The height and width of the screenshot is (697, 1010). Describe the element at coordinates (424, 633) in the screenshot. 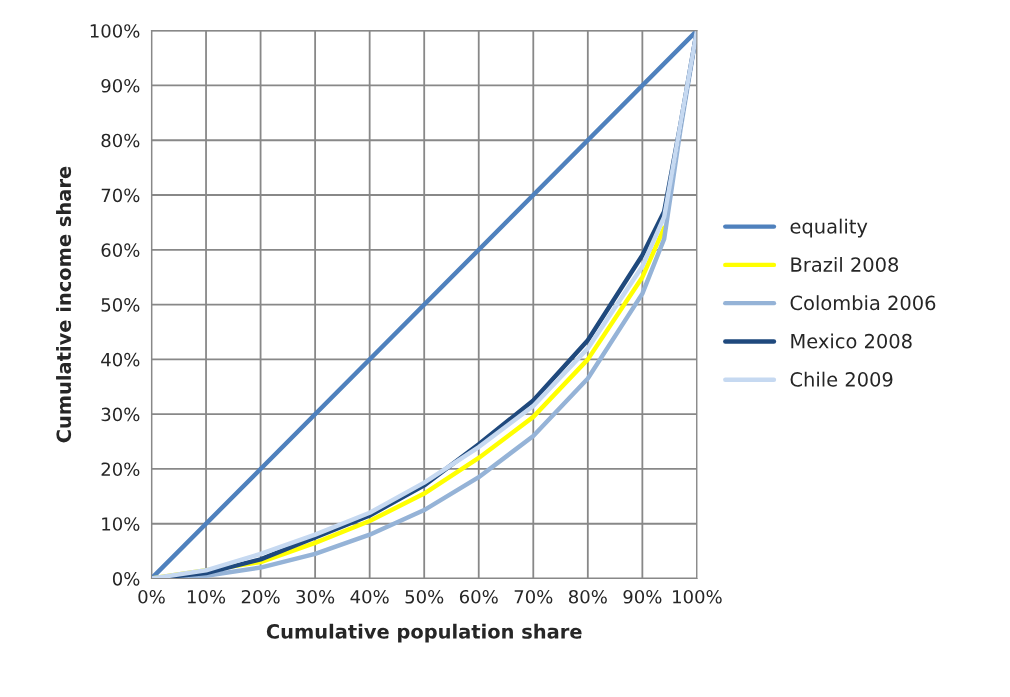

I see `x-axis-title: Cumulative population share` at that location.